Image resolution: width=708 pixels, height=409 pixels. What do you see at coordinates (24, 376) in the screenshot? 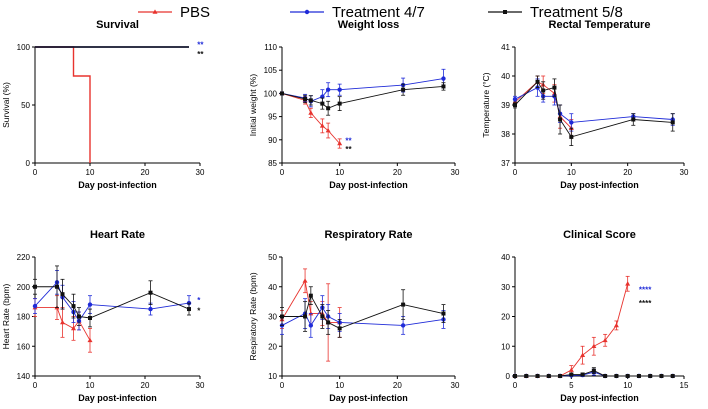
I see `y-tick-label: 140` at bounding box center [24, 376].